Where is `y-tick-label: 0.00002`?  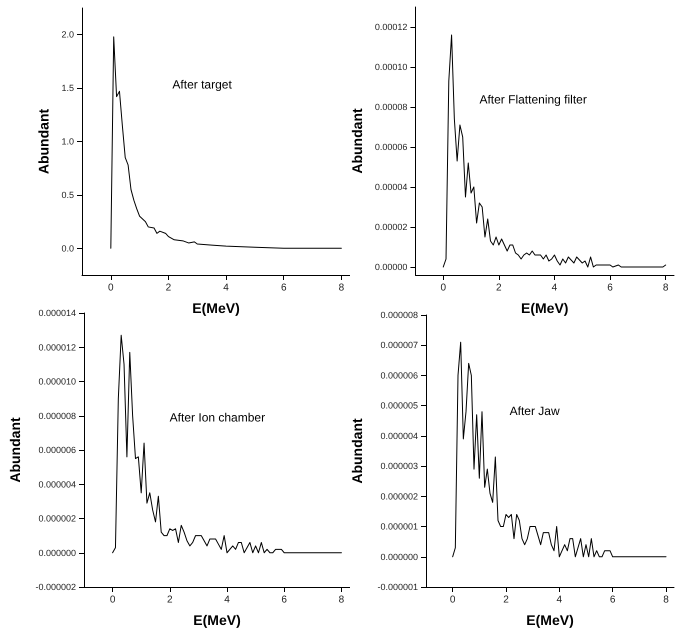 y-tick-label: 0.00002 is located at coordinates (391, 227).